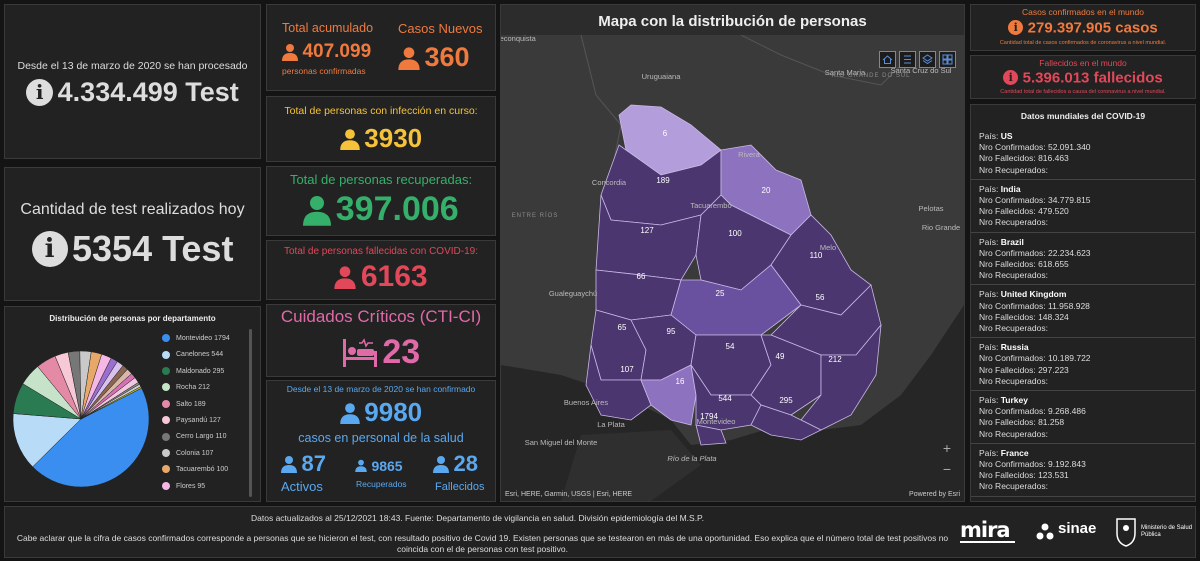  Describe the element at coordinates (132, 209) in the screenshot. I see `tests-today-caption: Cantidad de test realizados hoy` at that location.